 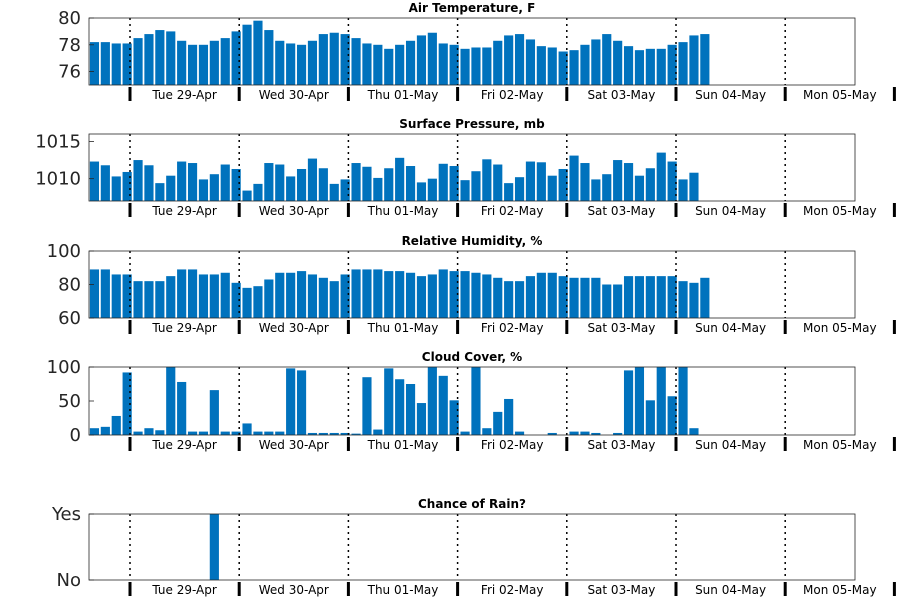 What do you see at coordinates (730, 445) in the screenshot?
I see `x-day-label: Sun 04-May` at bounding box center [730, 445].